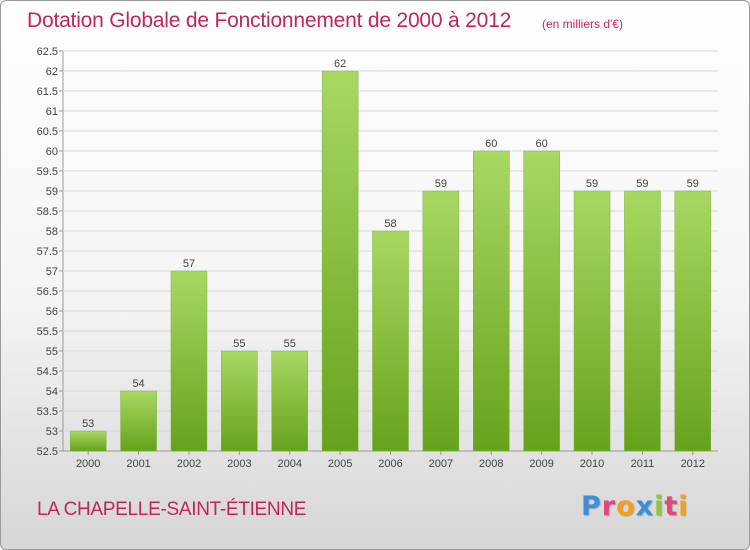 The height and width of the screenshot is (550, 750). What do you see at coordinates (52, 392) in the screenshot?
I see `y-tick-label: 54` at bounding box center [52, 392].